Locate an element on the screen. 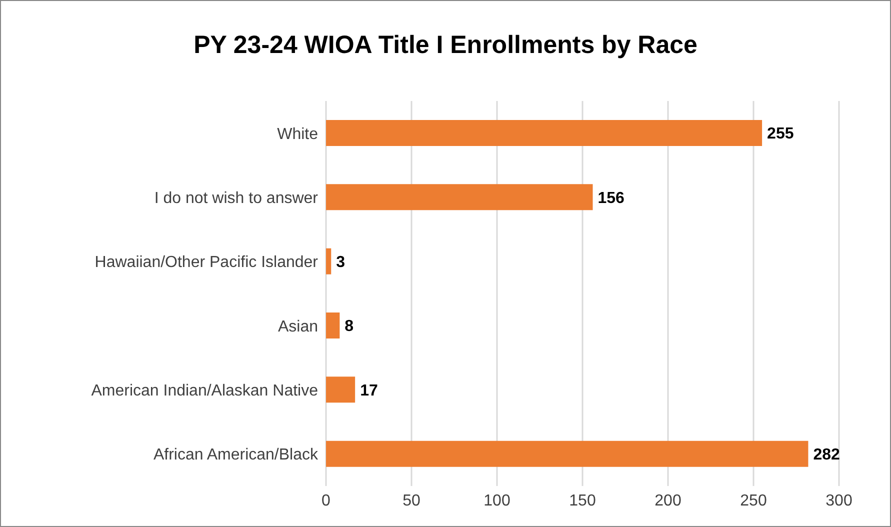 This screenshot has height=527, width=891. chart-title: PY 23-24 WIOA Title I Enrollments by Race is located at coordinates (445, 45).